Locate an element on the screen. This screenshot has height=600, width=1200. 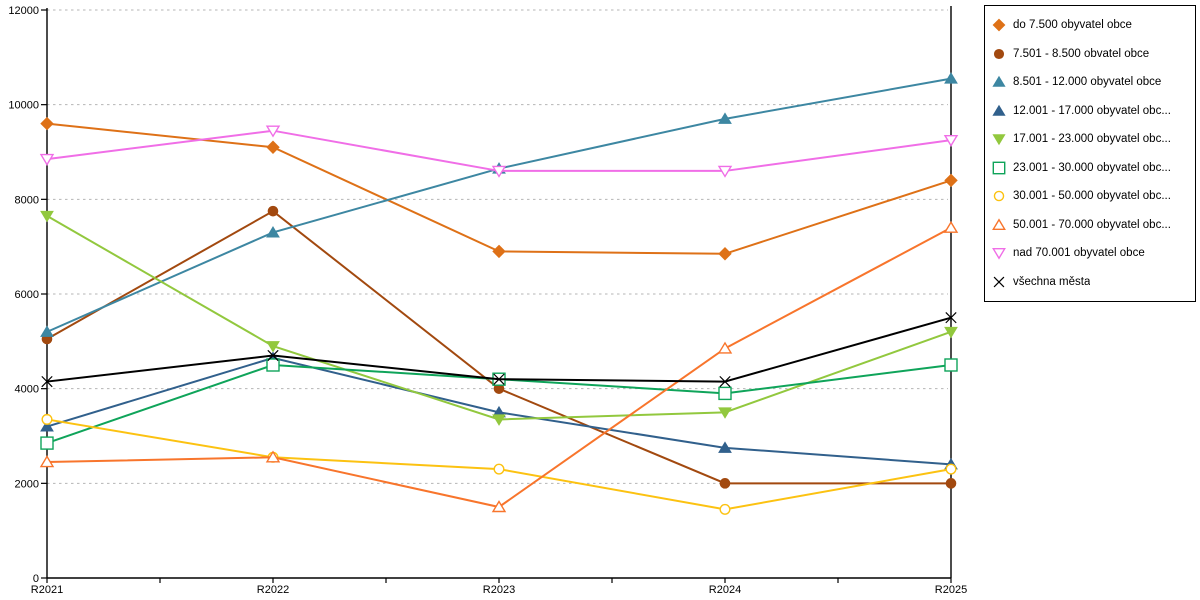
legend-item: 7.501 - 8.500 obvatel obce is located at coordinates (1090, 54).